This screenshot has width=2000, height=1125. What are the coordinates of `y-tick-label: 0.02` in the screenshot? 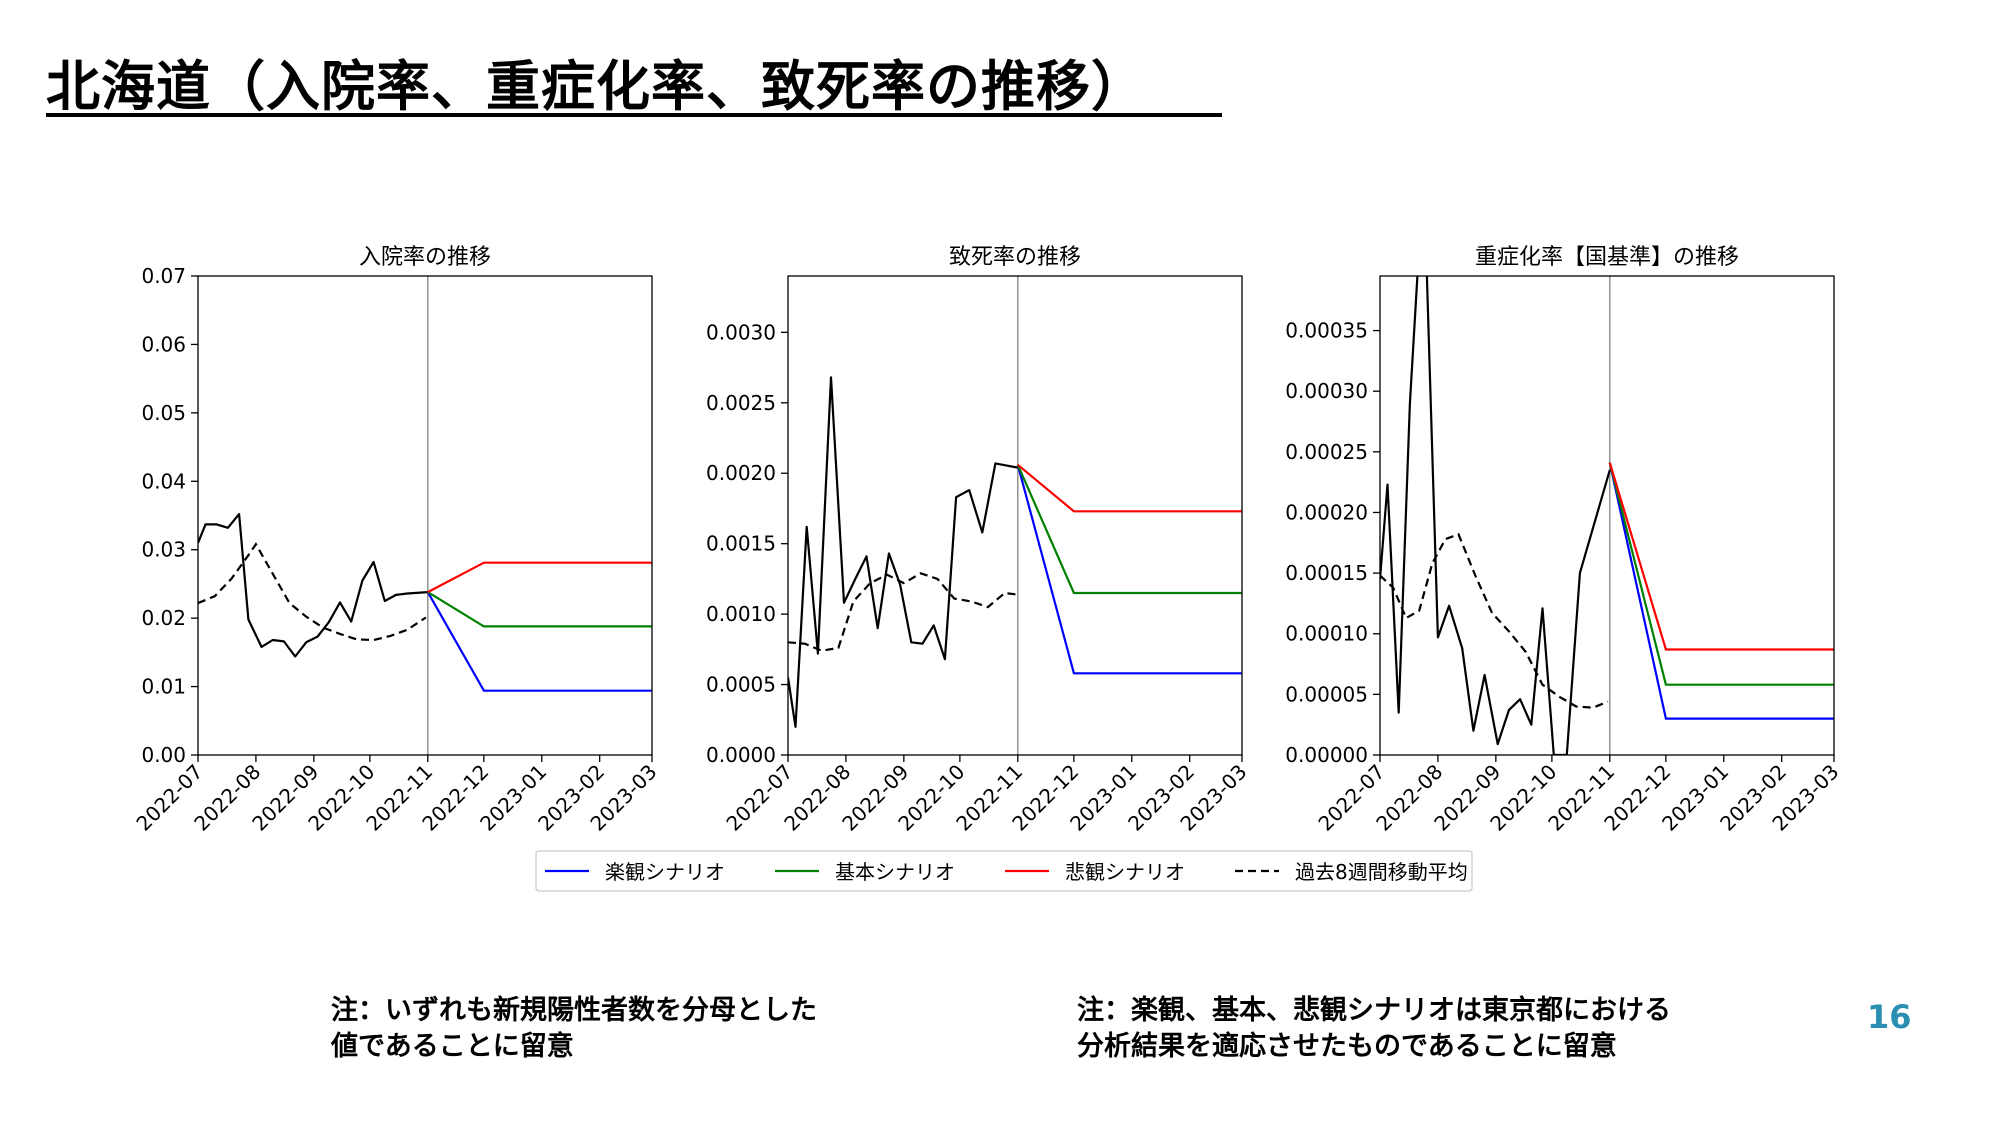 It's located at (163, 618).